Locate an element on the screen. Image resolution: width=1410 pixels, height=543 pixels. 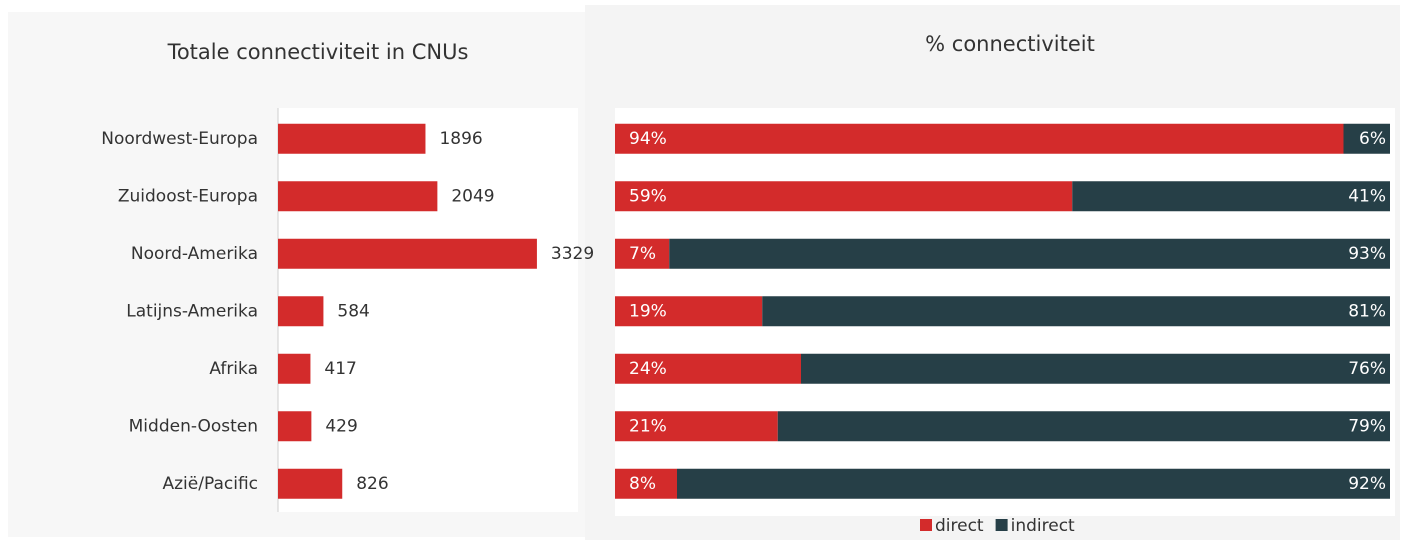
legend-label: indirect is located at coordinates (1043, 526).